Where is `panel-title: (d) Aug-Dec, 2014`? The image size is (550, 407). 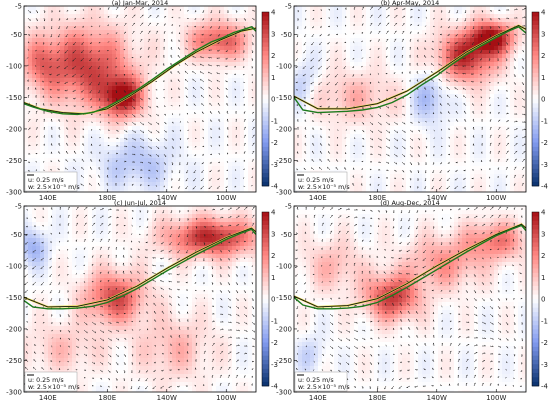
panel-title: (d) Aug-Dec, 2014 is located at coordinates (410, 203).